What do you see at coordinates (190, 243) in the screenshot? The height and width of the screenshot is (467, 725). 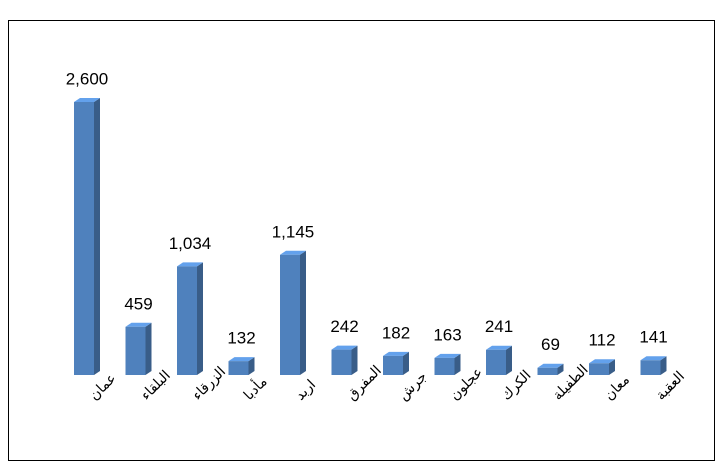 I see `data-label: 1,034` at bounding box center [190, 243].